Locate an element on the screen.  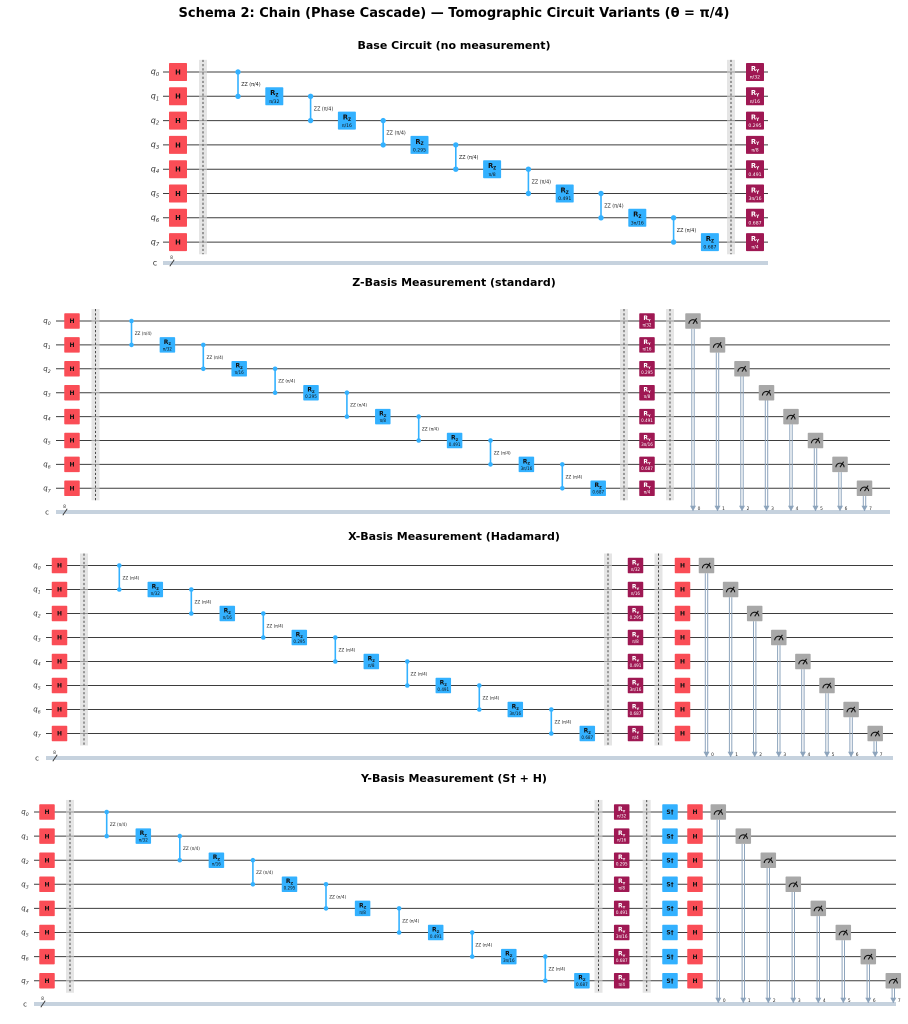
qubit-label: q0 is located at coordinates (46, 322).